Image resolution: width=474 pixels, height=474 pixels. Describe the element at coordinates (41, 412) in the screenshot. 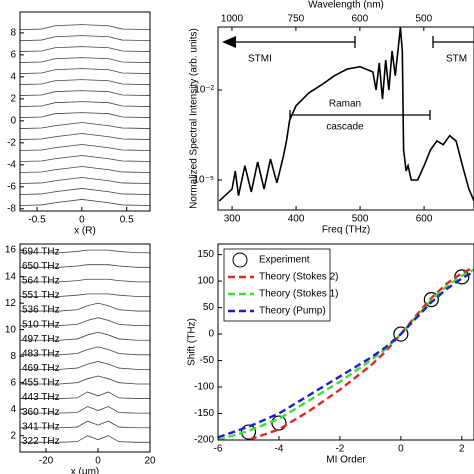

I see `curve-label: 360 THz` at that location.